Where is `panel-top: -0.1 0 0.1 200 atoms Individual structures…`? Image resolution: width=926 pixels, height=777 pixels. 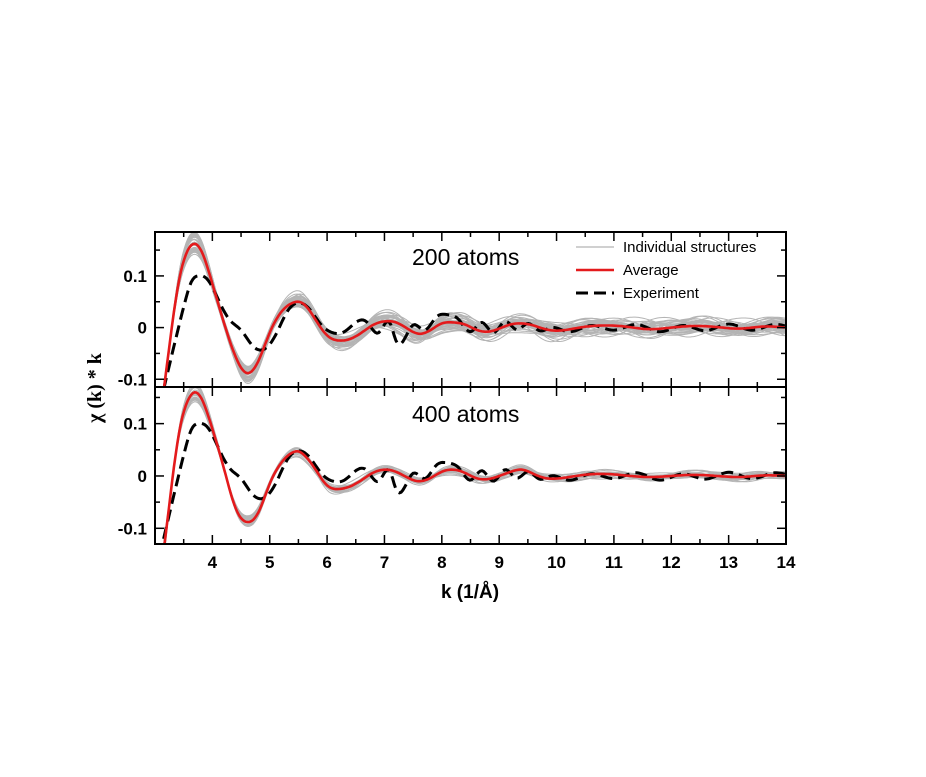
panel-top: -0.1 0 0.1 200 atoms Individual structures… is located at coordinates (452, 310).